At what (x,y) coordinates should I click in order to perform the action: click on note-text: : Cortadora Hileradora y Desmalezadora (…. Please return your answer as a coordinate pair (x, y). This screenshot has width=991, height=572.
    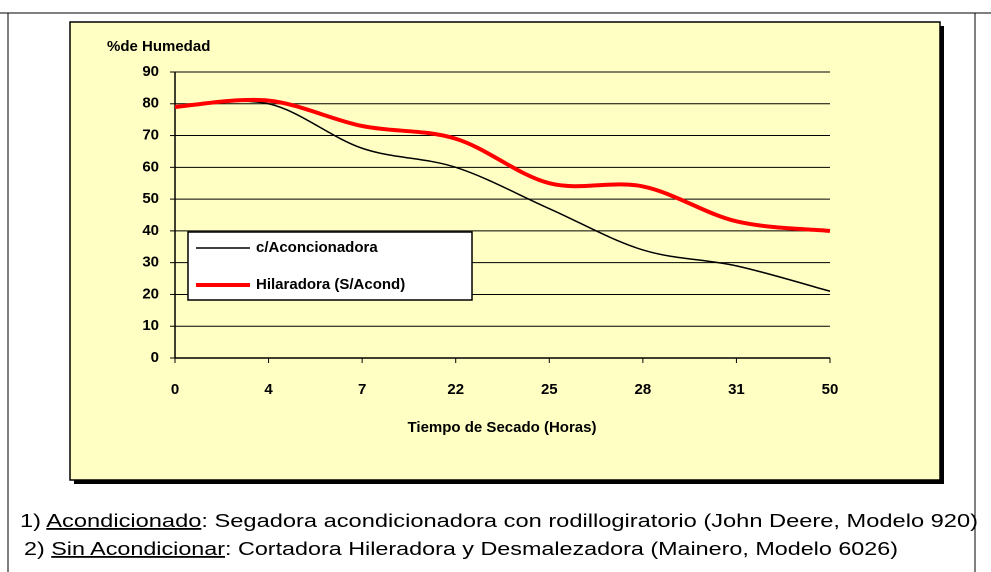
    Looking at the image, I should click on (561, 549).